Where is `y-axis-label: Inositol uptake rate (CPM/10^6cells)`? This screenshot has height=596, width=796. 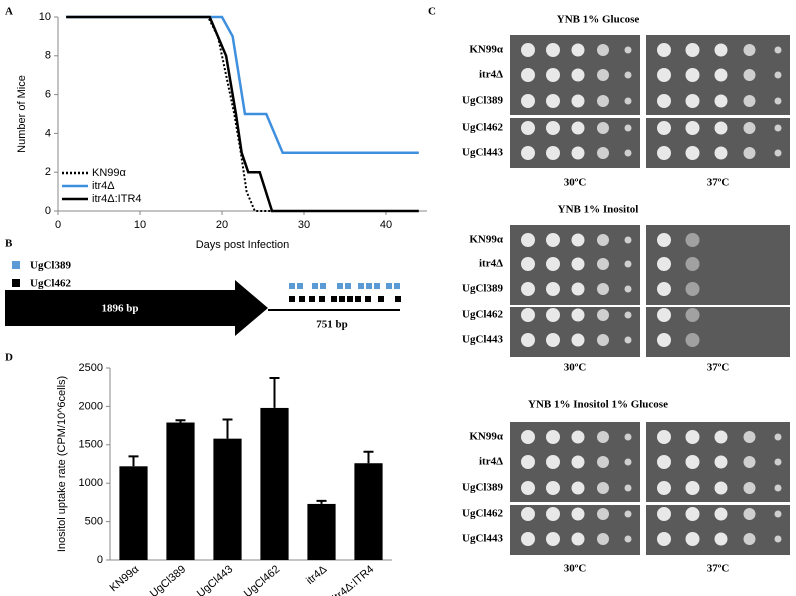
y-axis-label: Inositol uptake rate (CPM/10^6cells) is located at coordinates (62, 464).